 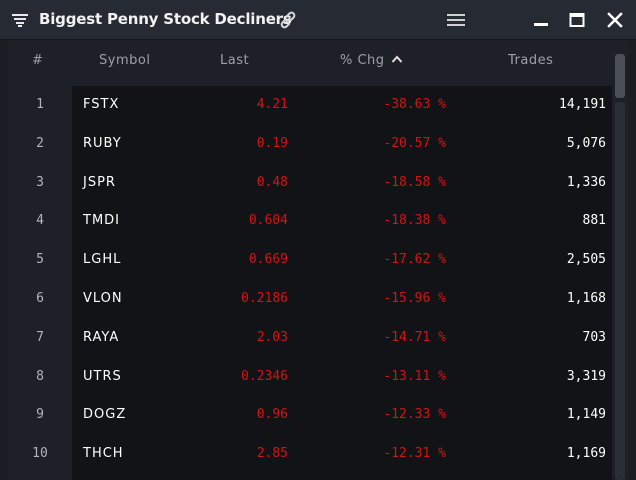 I want to click on row-symbol: VLON, so click(x=103, y=298).